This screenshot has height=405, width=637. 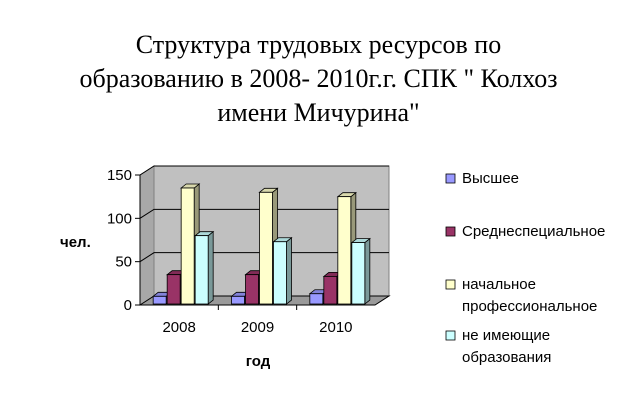 What do you see at coordinates (506, 357) in the screenshot?
I see `legend-label: образования` at bounding box center [506, 357].